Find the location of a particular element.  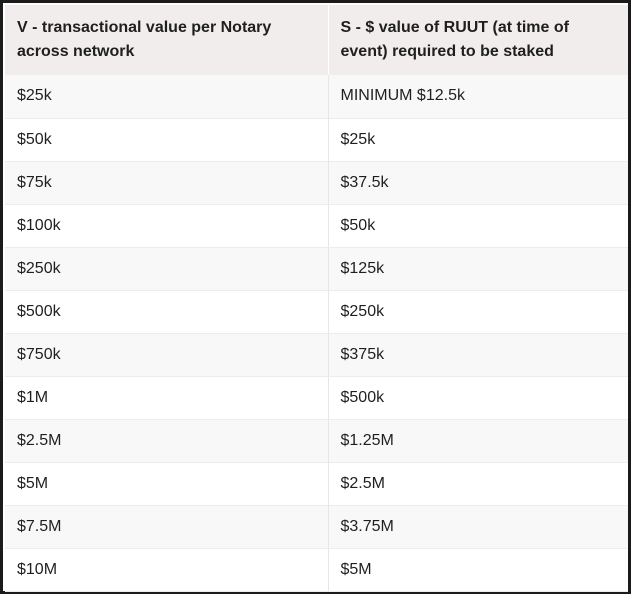

transactional-value-cell: $500k is located at coordinates (166, 312).